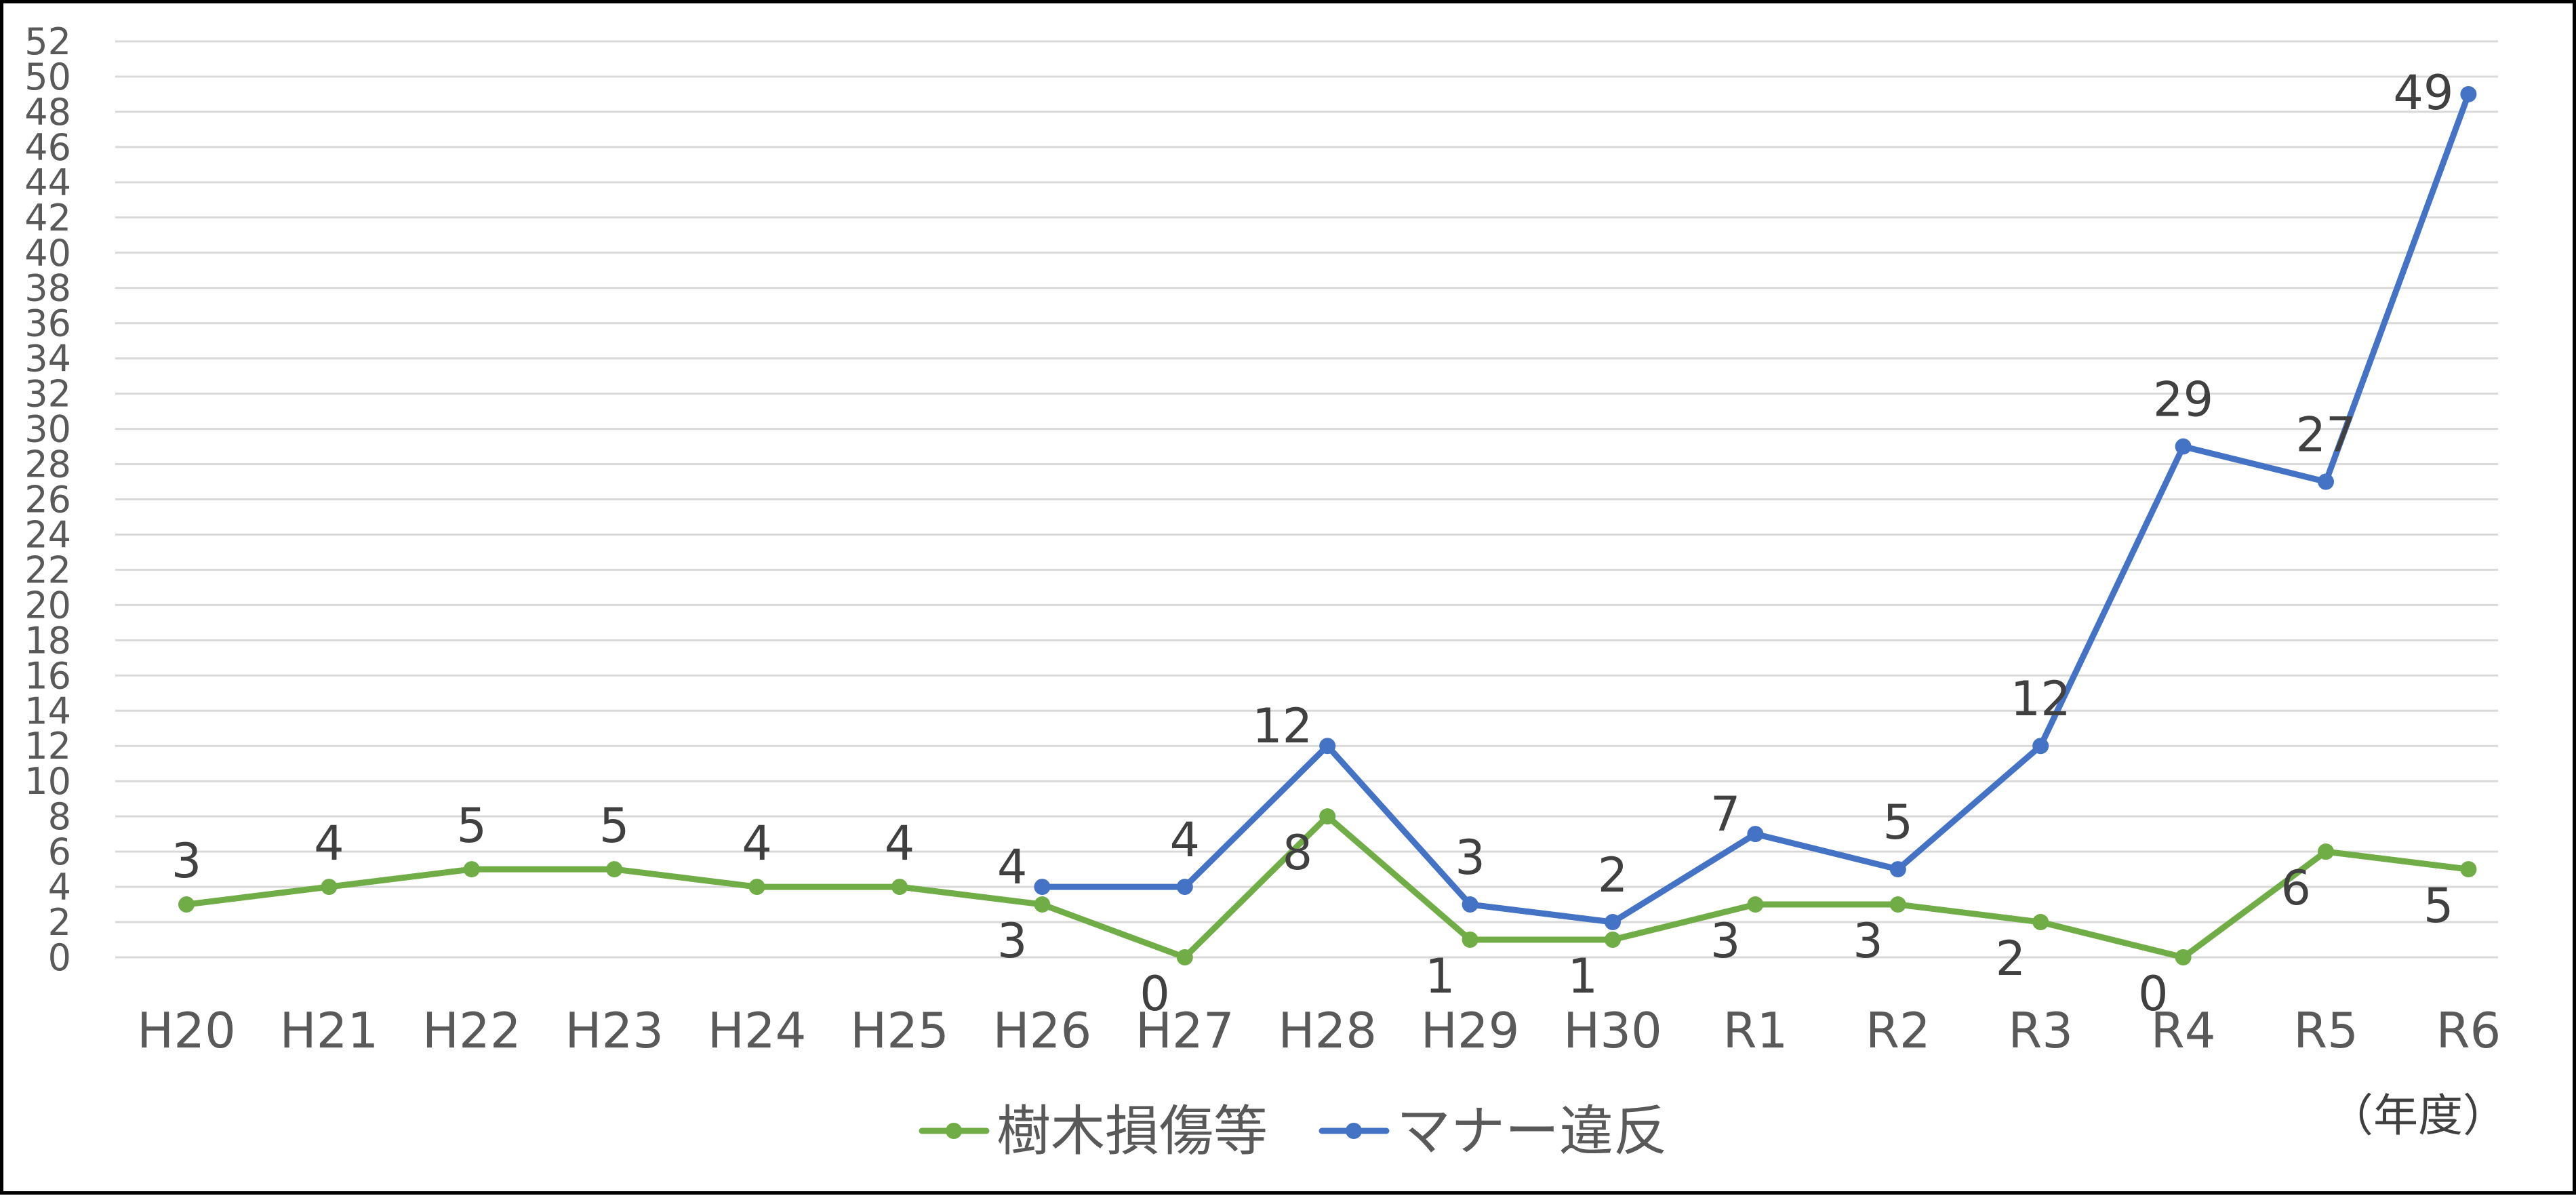  Describe the element at coordinates (2295, 888) in the screenshot. I see `series-1-data-label: 6` at that location.